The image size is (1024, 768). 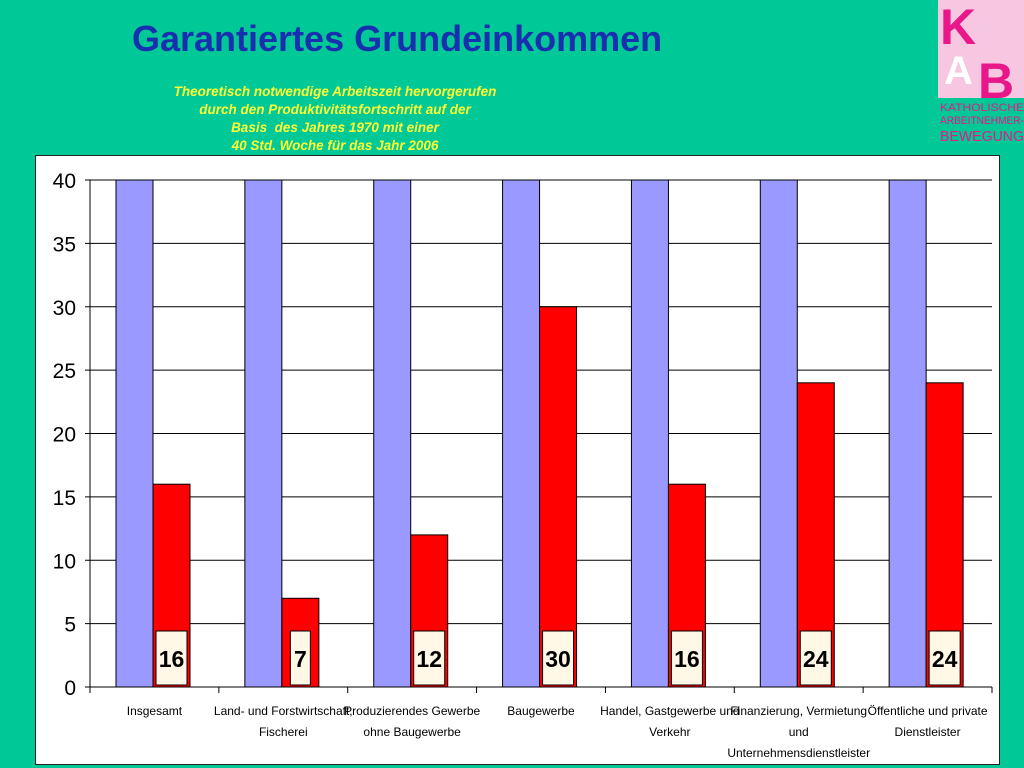 I want to click on x-category-label: und, so click(x=799, y=732).